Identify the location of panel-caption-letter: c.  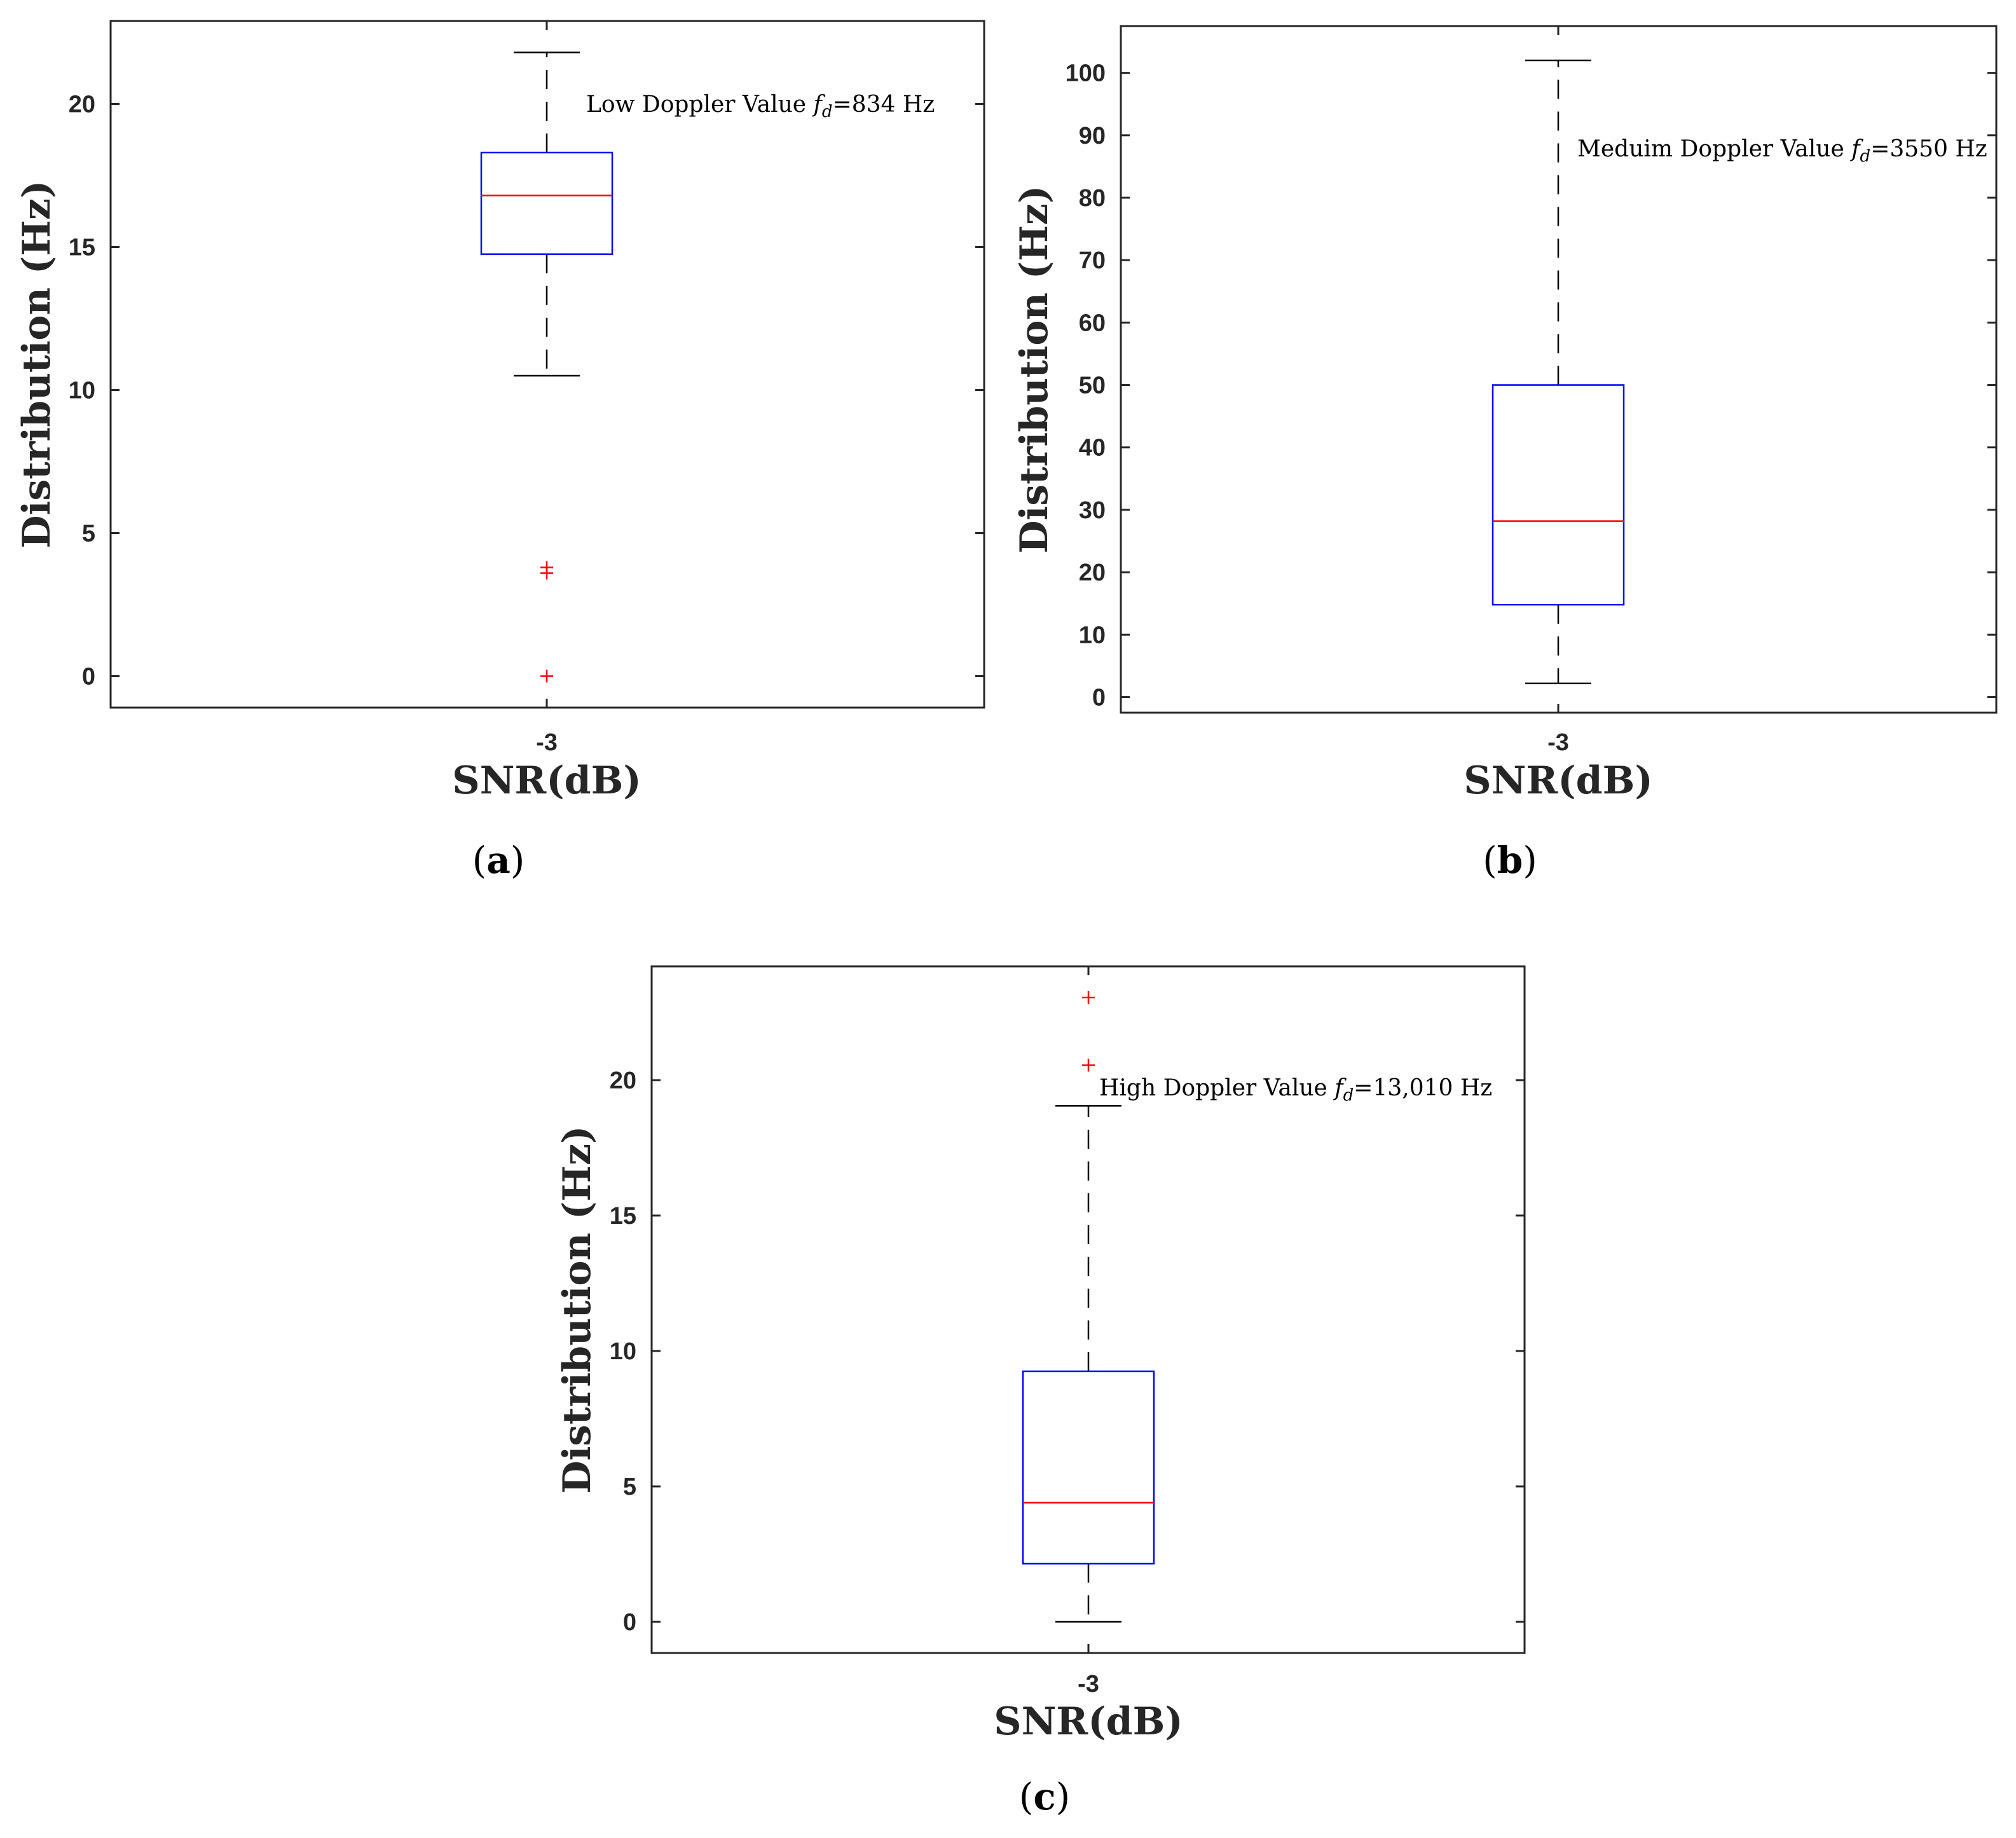
(1044, 1797).